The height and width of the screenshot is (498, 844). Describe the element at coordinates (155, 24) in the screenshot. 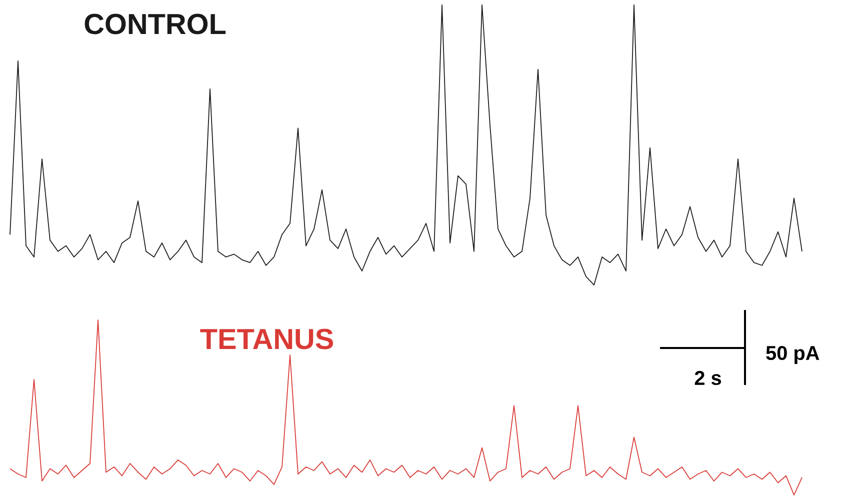

I see `chart-title: CONTROL` at that location.